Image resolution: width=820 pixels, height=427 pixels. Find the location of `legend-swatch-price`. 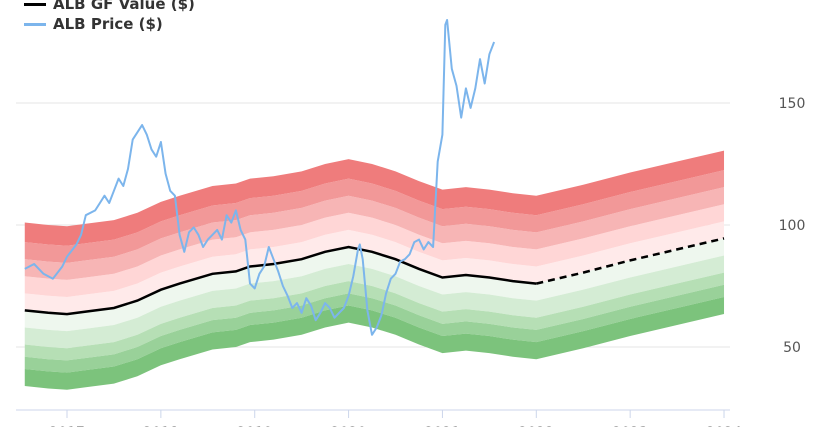

legend-swatch-price is located at coordinates (35, 24).